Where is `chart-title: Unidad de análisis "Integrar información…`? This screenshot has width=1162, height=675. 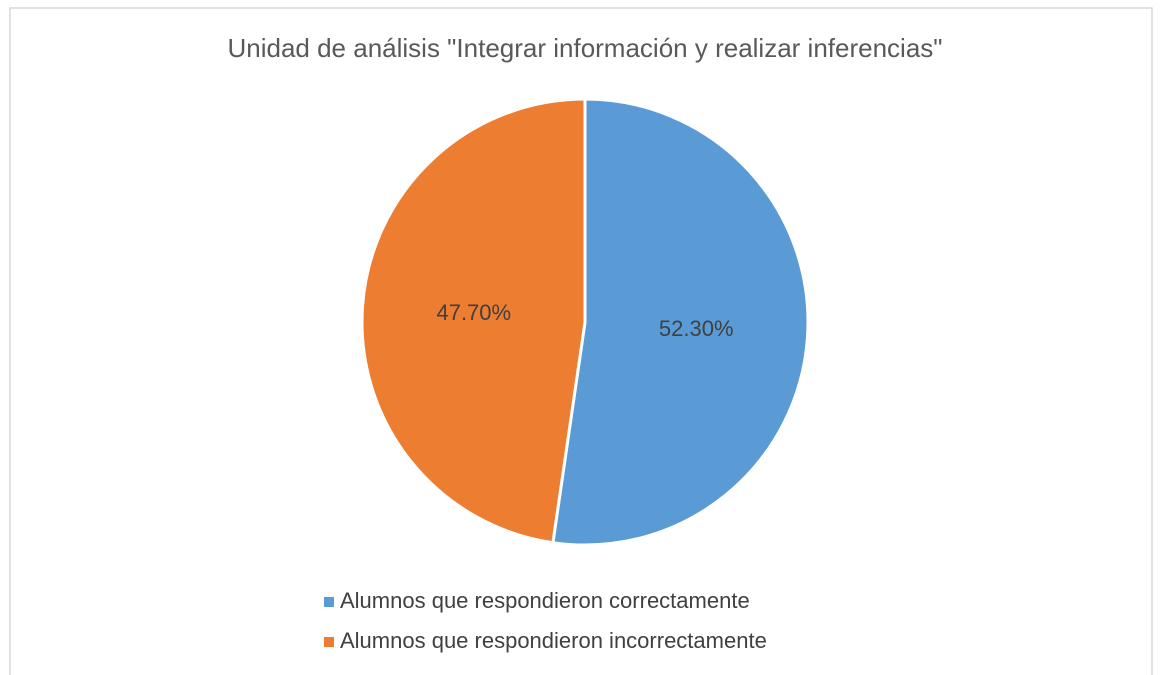 chart-title: Unidad de análisis "Integrar información… is located at coordinates (584, 48).